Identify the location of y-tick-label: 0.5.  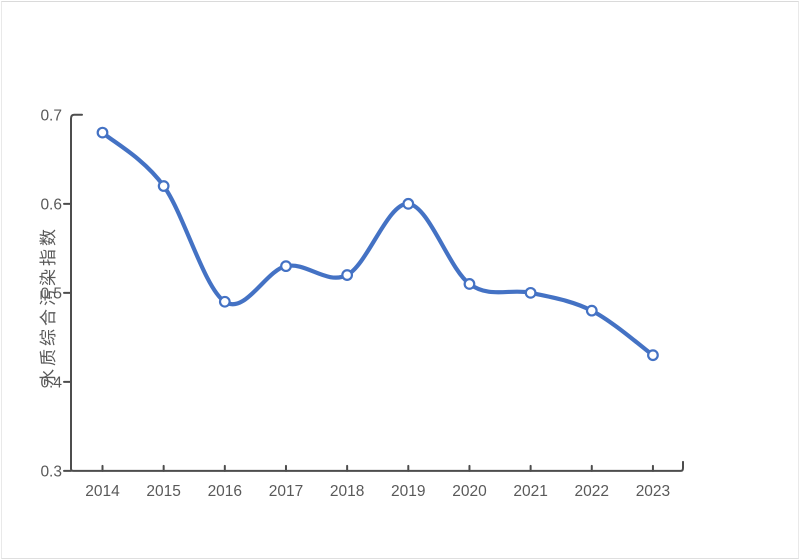
(51, 293).